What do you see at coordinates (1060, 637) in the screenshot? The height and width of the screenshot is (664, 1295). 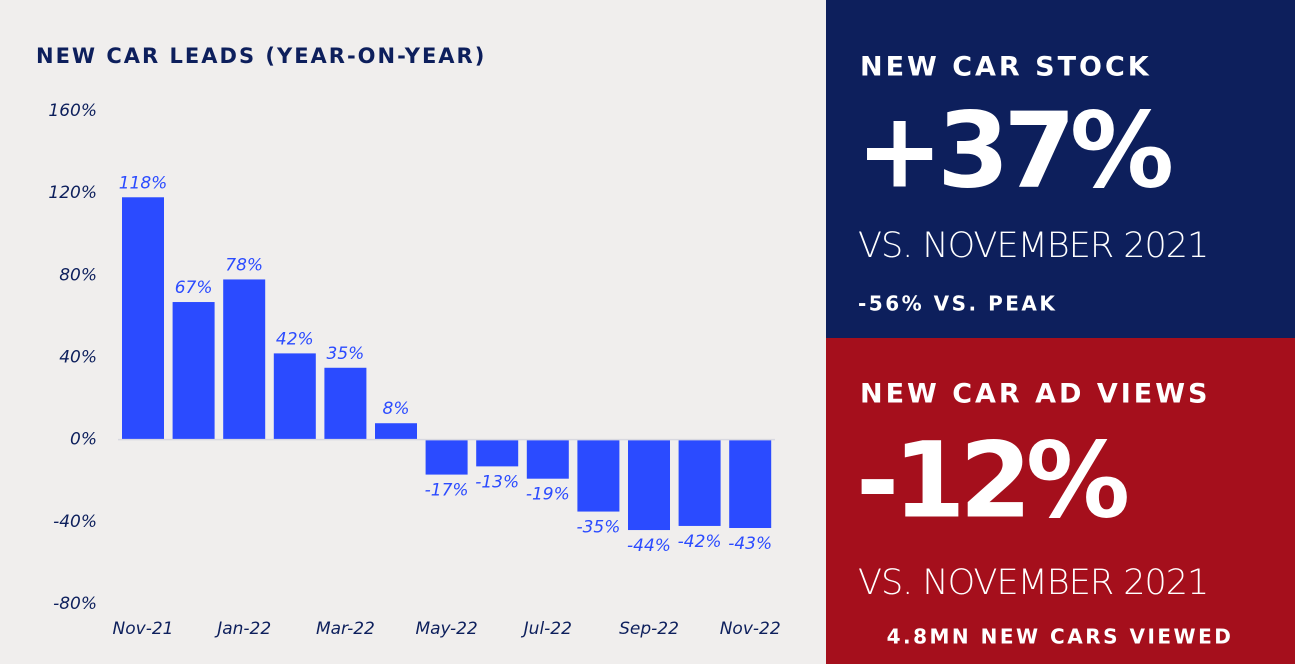 I see `panel-note: 4.8MN NEW CARS VIEWED` at bounding box center [1060, 637].